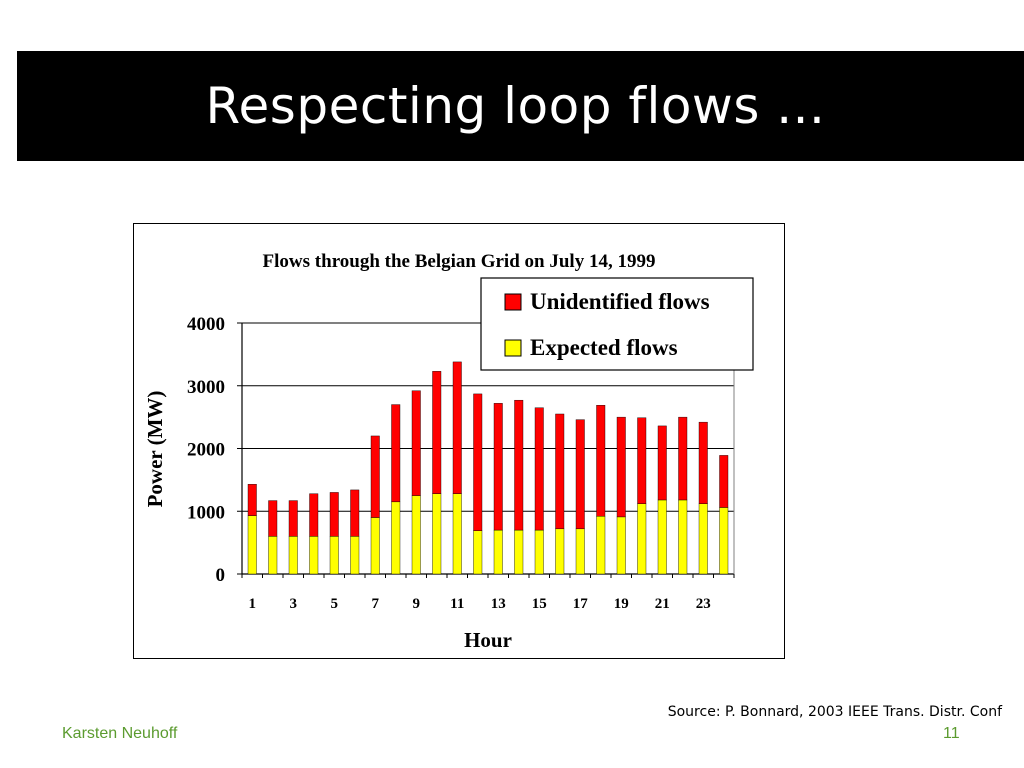 Image resolution: width=1024 pixels, height=768 pixels. Describe the element at coordinates (206, 387) in the screenshot. I see `y-tick-label: 3000` at that location.